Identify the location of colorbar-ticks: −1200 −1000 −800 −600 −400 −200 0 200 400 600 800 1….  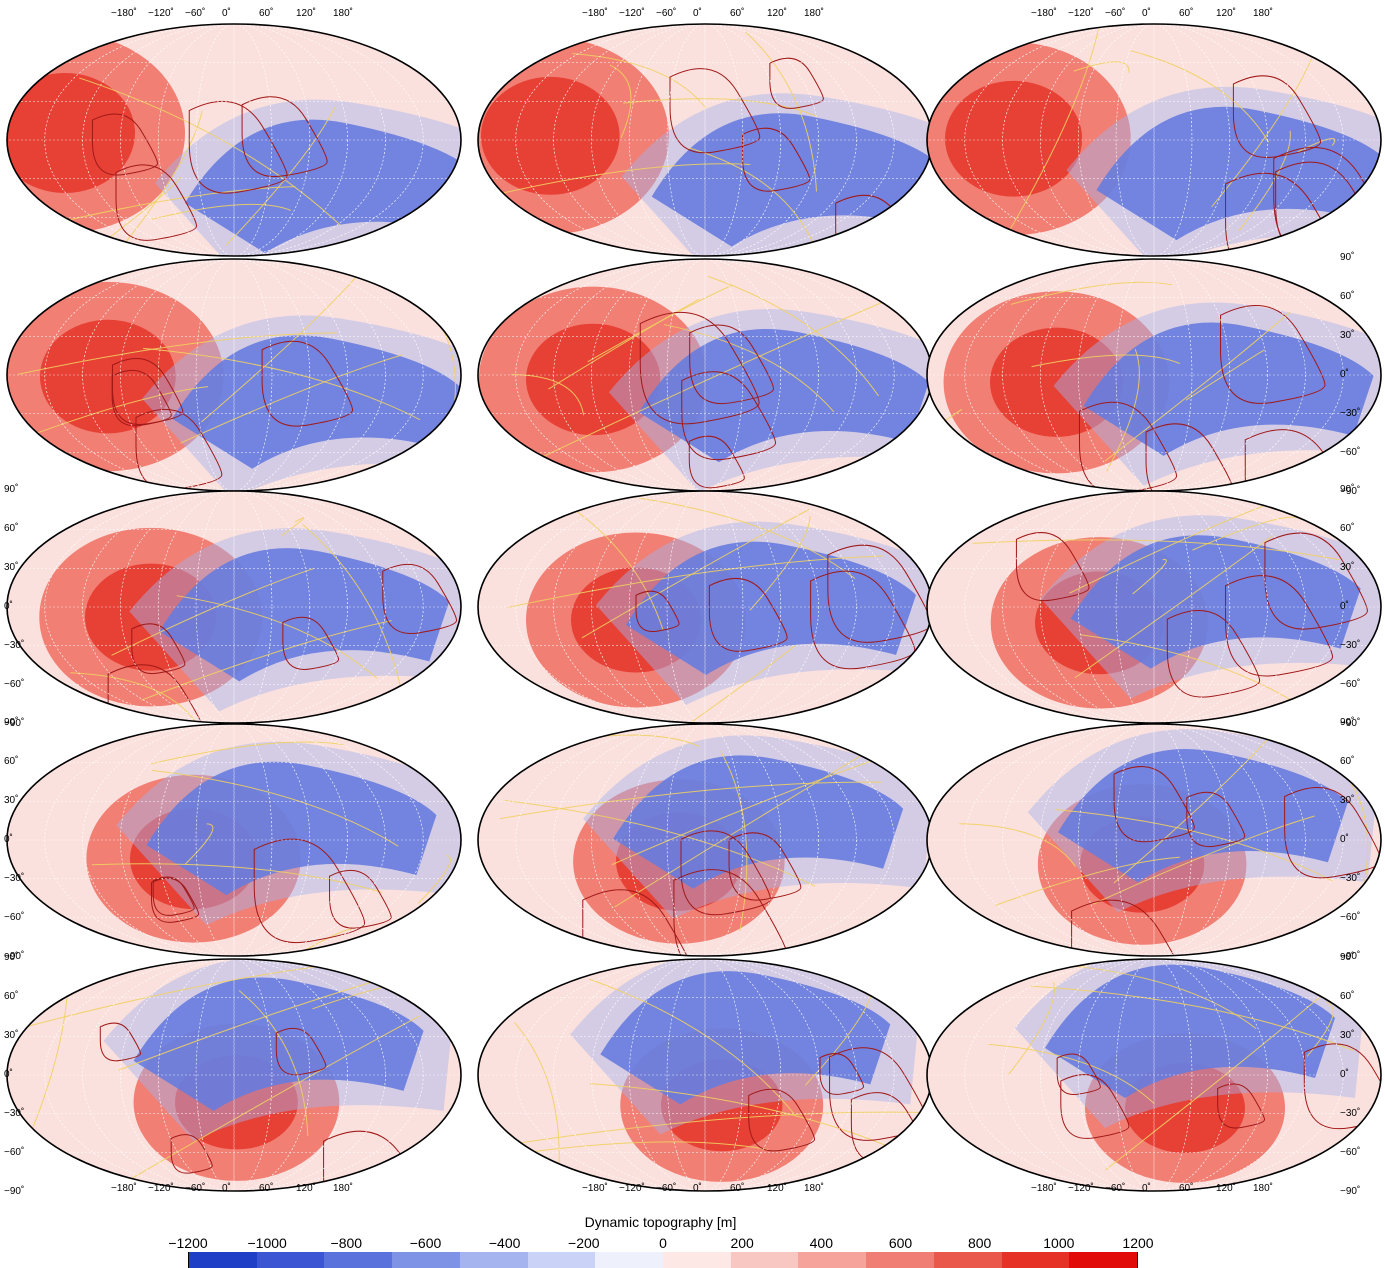
(660, 1243).